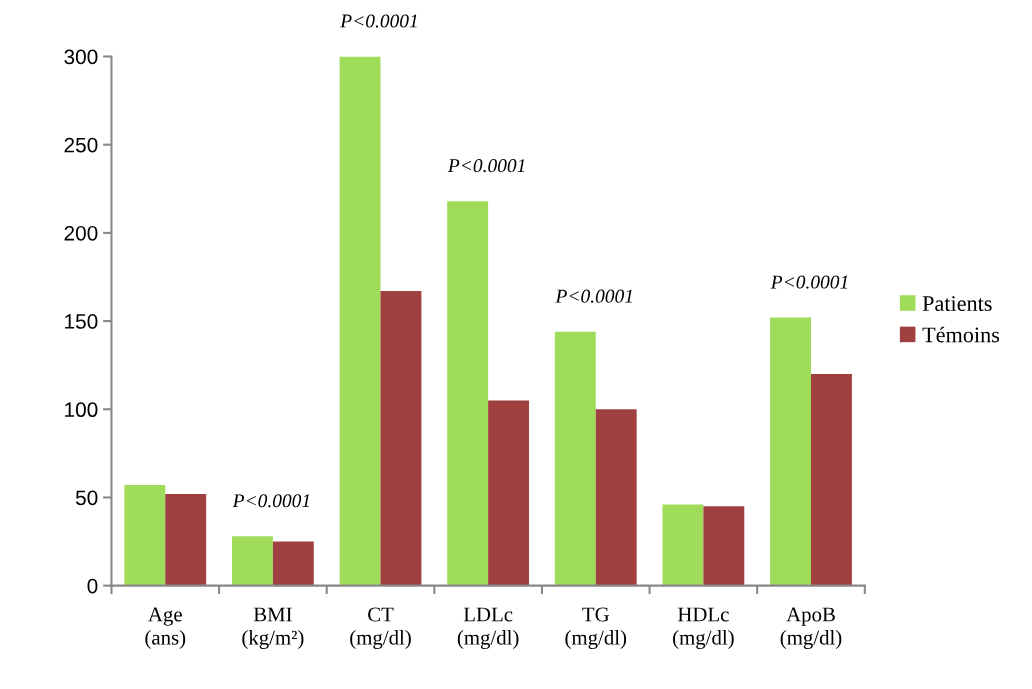 This screenshot has height=689, width=1032. I want to click on y-tick-label: 250, so click(81, 145).